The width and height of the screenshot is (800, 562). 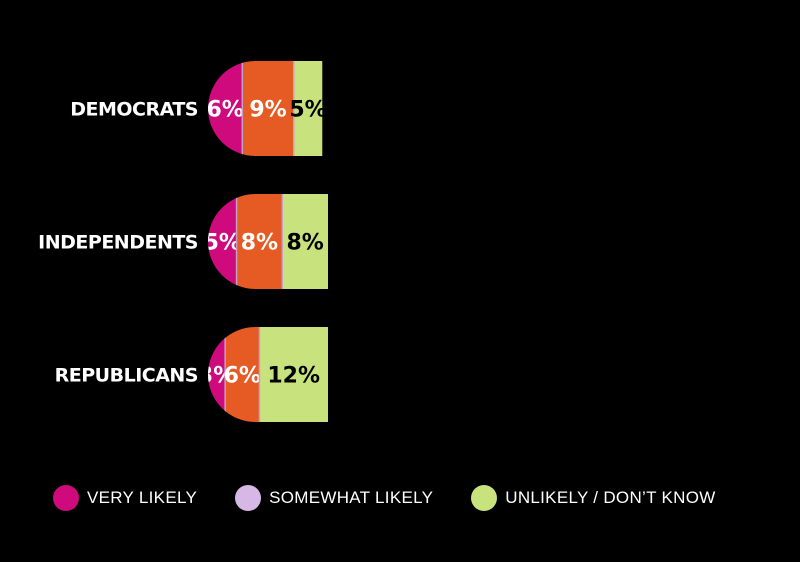 What do you see at coordinates (118, 243) in the screenshot?
I see `category-label-independents: INDEPENDENTS` at bounding box center [118, 243].